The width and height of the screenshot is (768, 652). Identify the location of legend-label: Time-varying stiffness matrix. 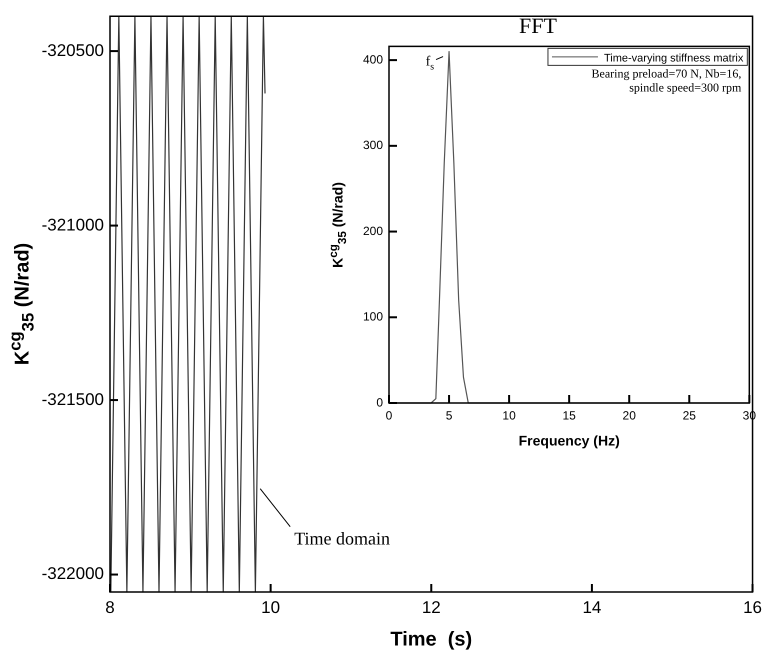
(674, 58).